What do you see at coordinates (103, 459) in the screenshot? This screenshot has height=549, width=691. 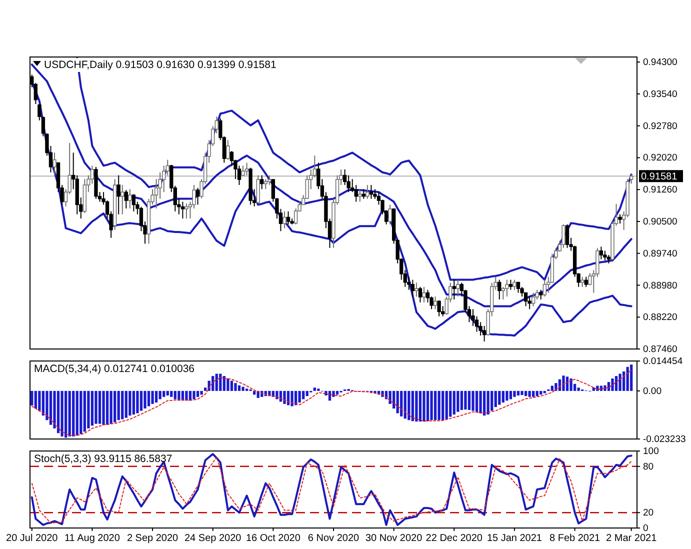 I see `chart-title: Stoch(5,3,3) 93.9115 86.5837` at bounding box center [103, 459].